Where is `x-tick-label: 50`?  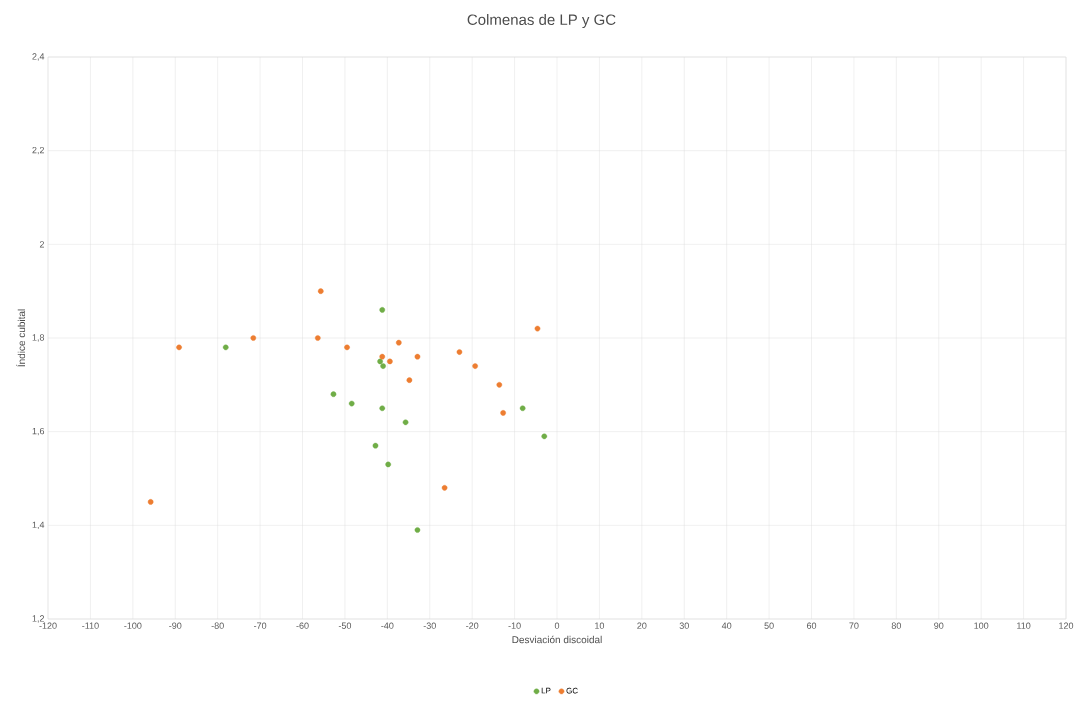
x-tick-label: 50 is located at coordinates (769, 625).